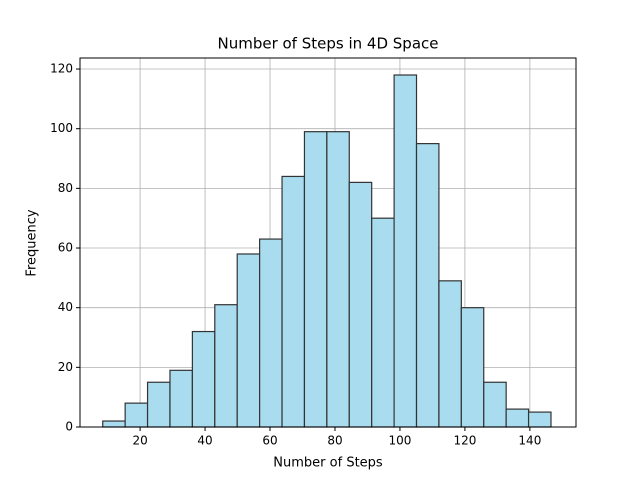 The width and height of the screenshot is (640, 480). I want to click on chart-title: Number of Steps in 4D Space, so click(327, 44).